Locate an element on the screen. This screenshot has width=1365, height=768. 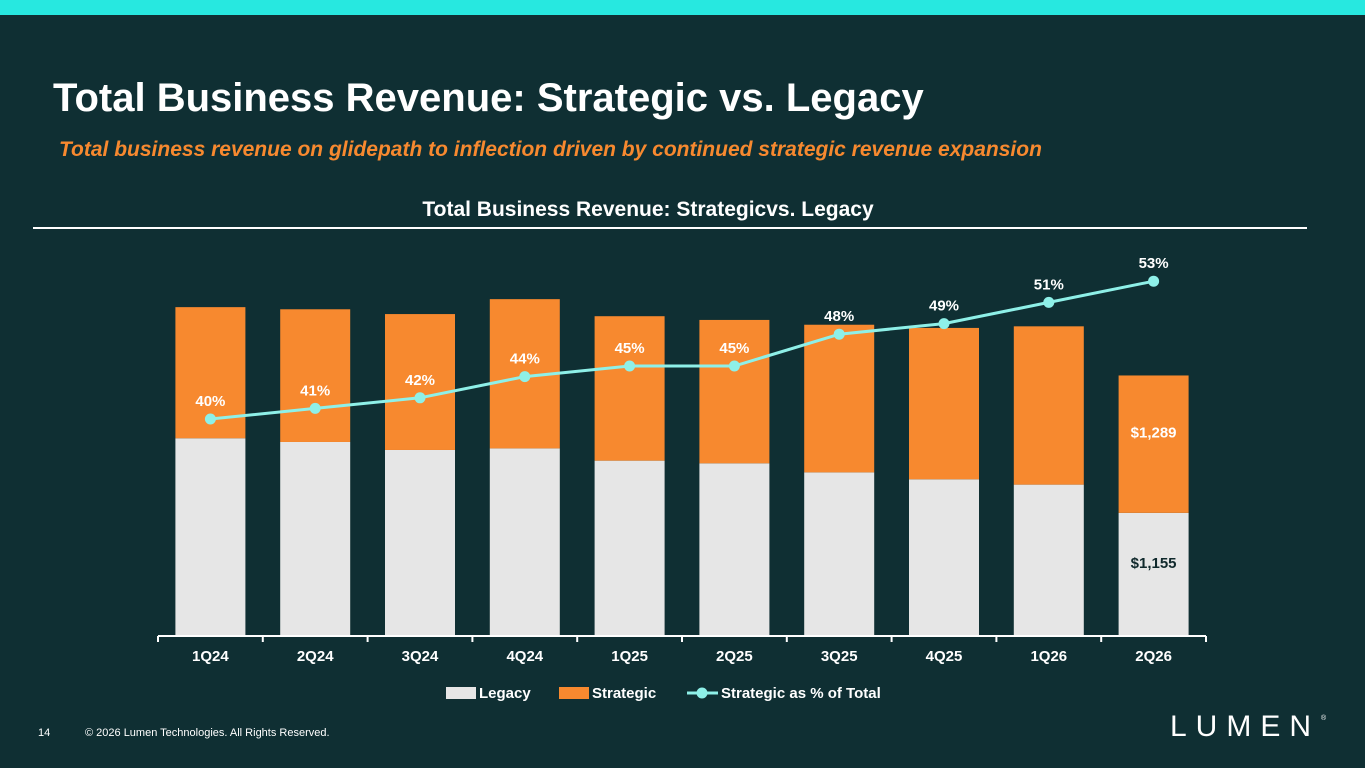
data-label-pct: 51% is located at coordinates (1049, 284).